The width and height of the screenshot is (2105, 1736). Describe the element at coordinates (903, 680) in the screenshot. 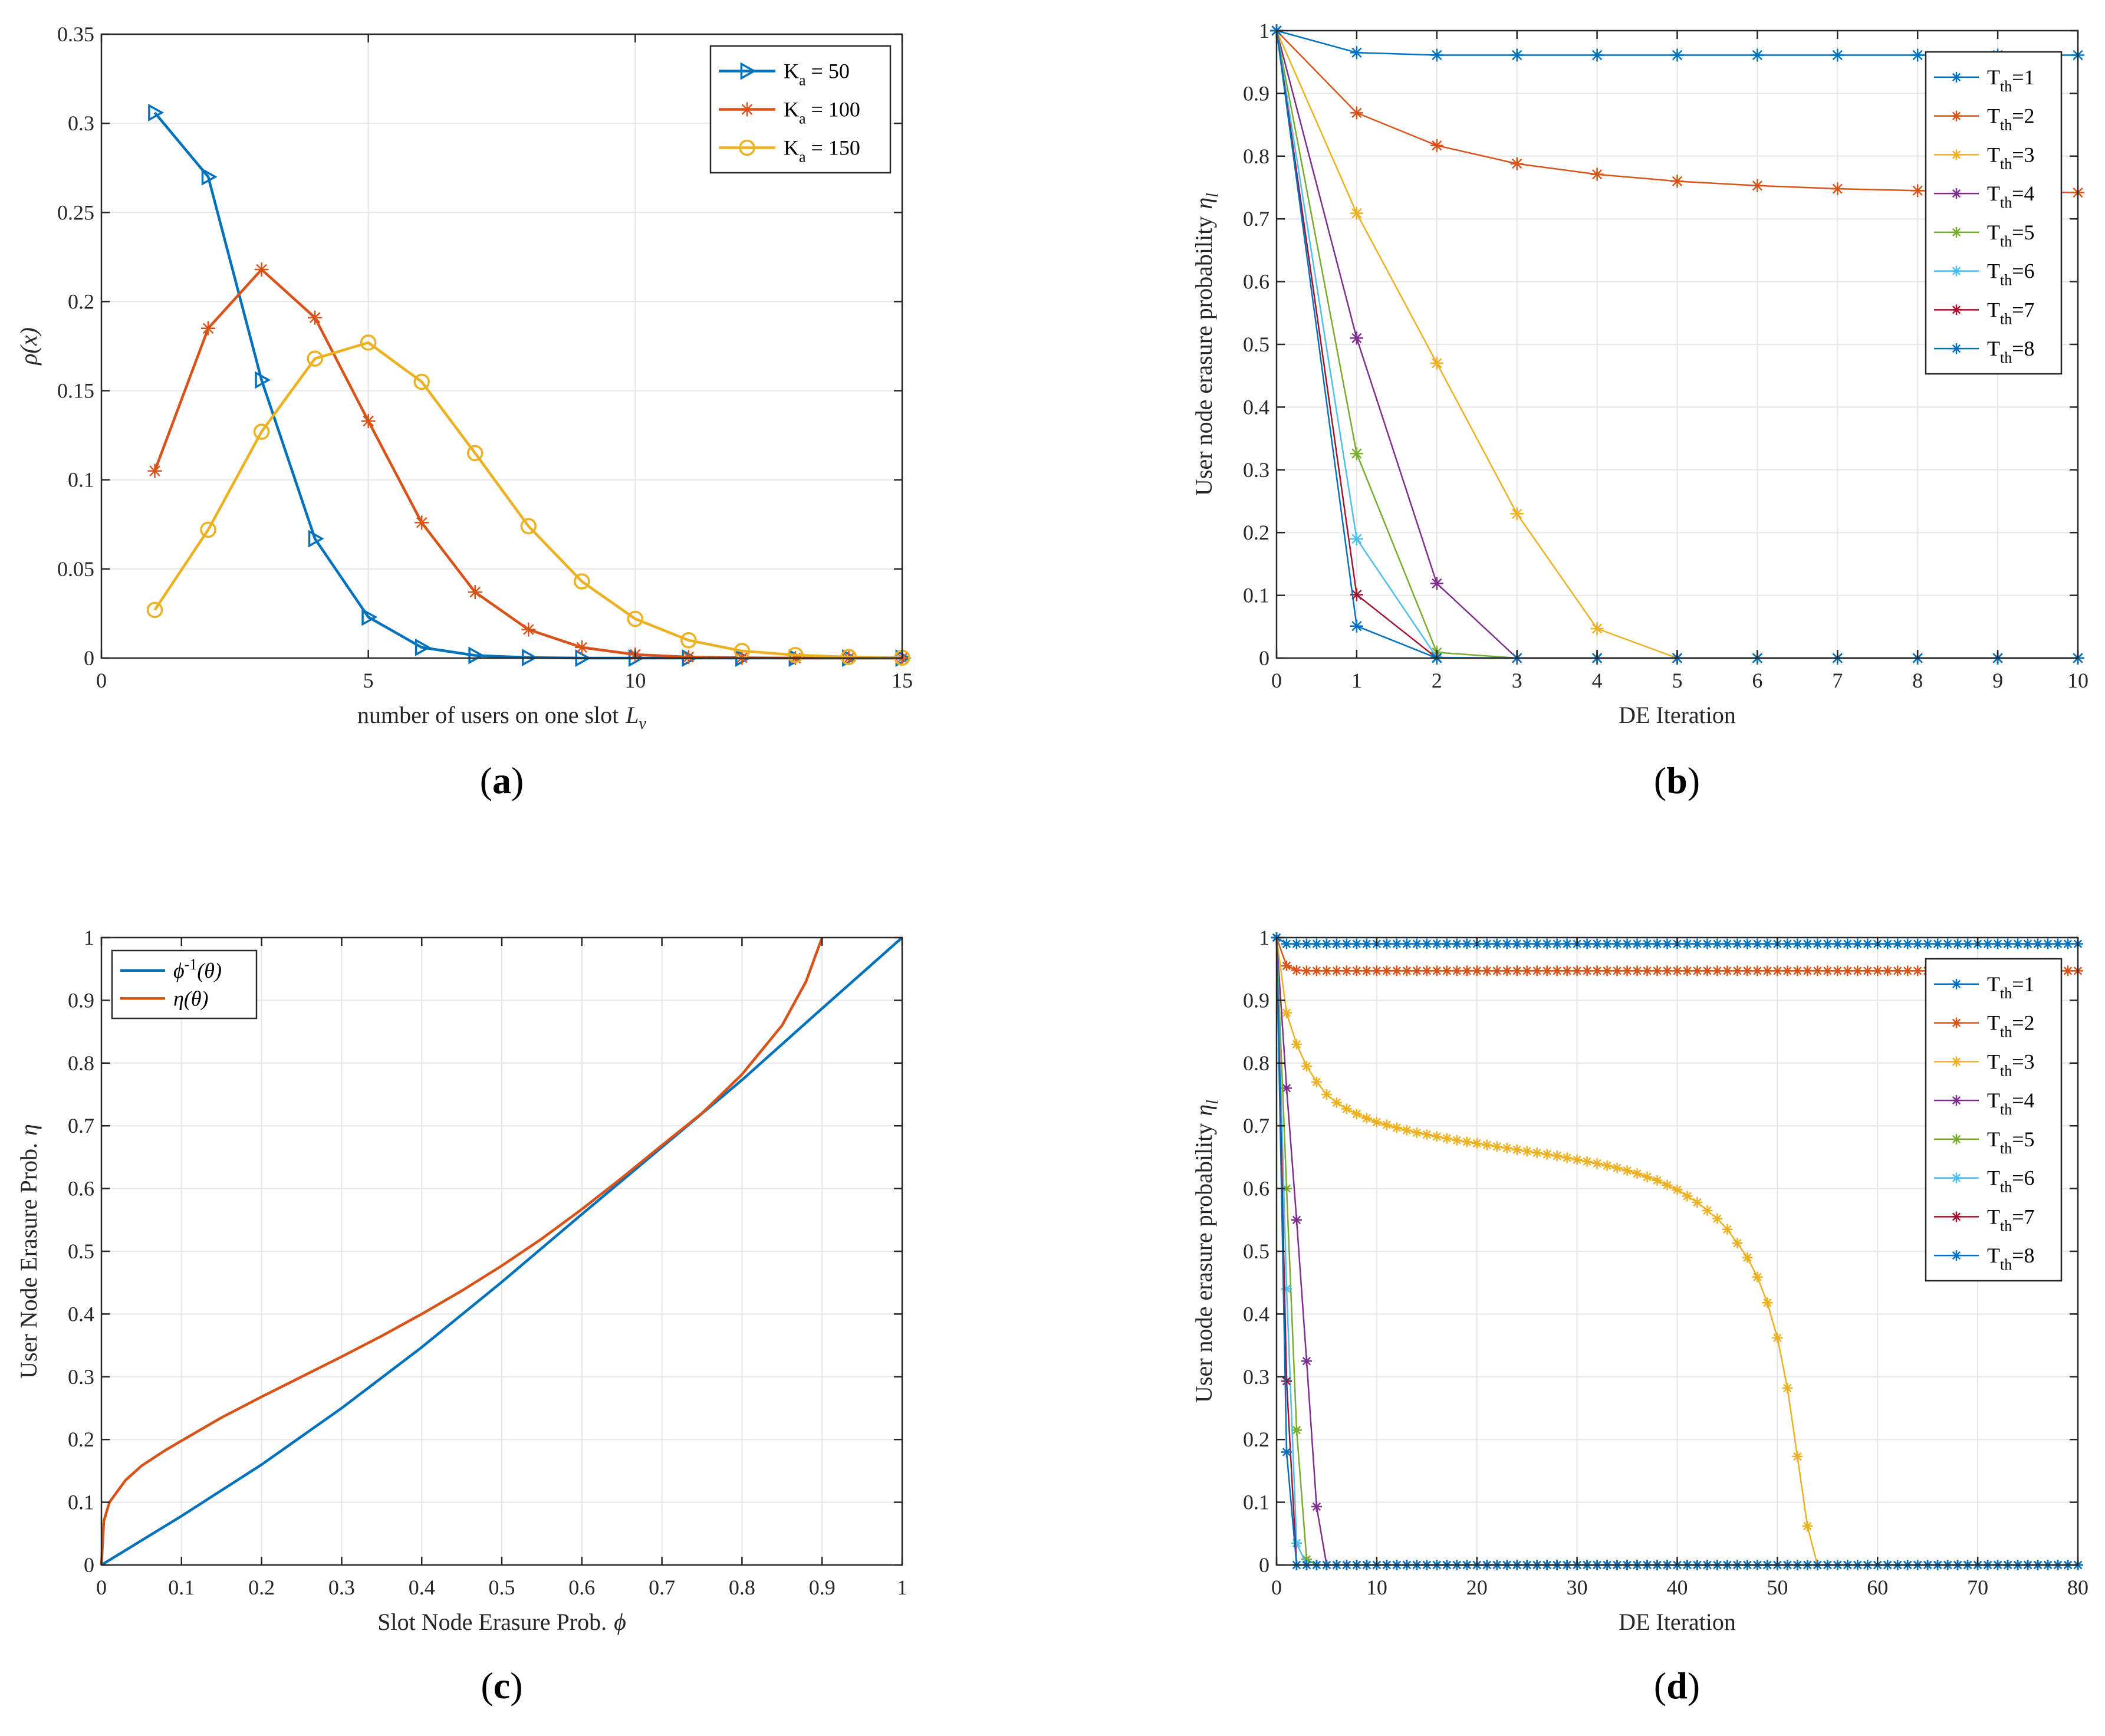

I see `x-tick-label: 15` at that location.